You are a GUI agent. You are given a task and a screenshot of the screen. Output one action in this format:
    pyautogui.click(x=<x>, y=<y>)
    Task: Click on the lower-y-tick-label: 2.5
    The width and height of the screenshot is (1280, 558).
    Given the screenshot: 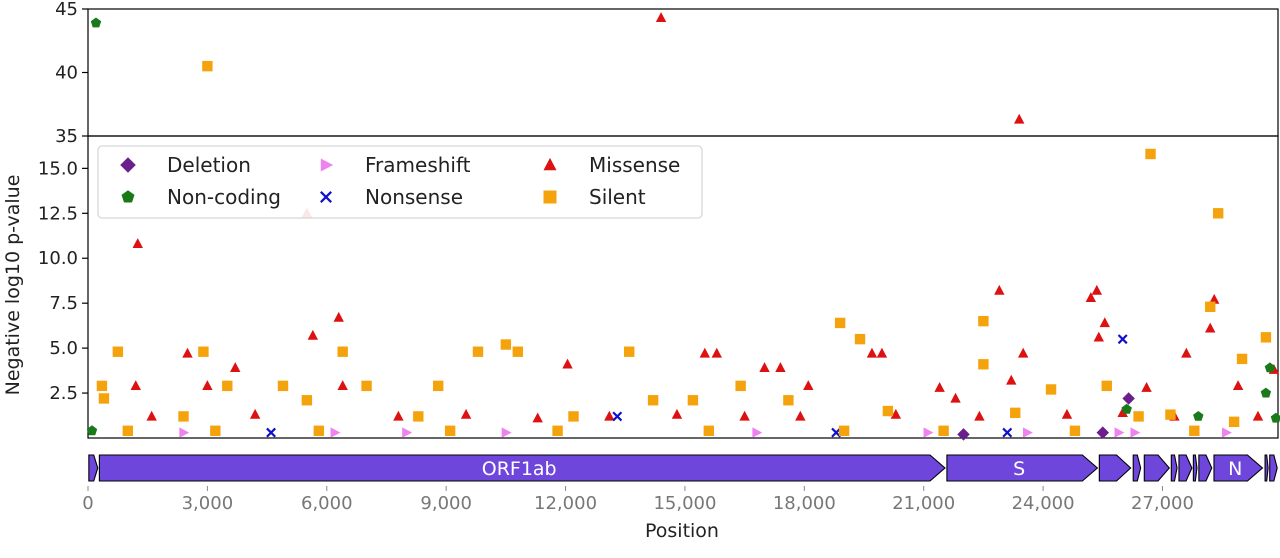 What is the action you would take?
    pyautogui.click(x=63, y=393)
    